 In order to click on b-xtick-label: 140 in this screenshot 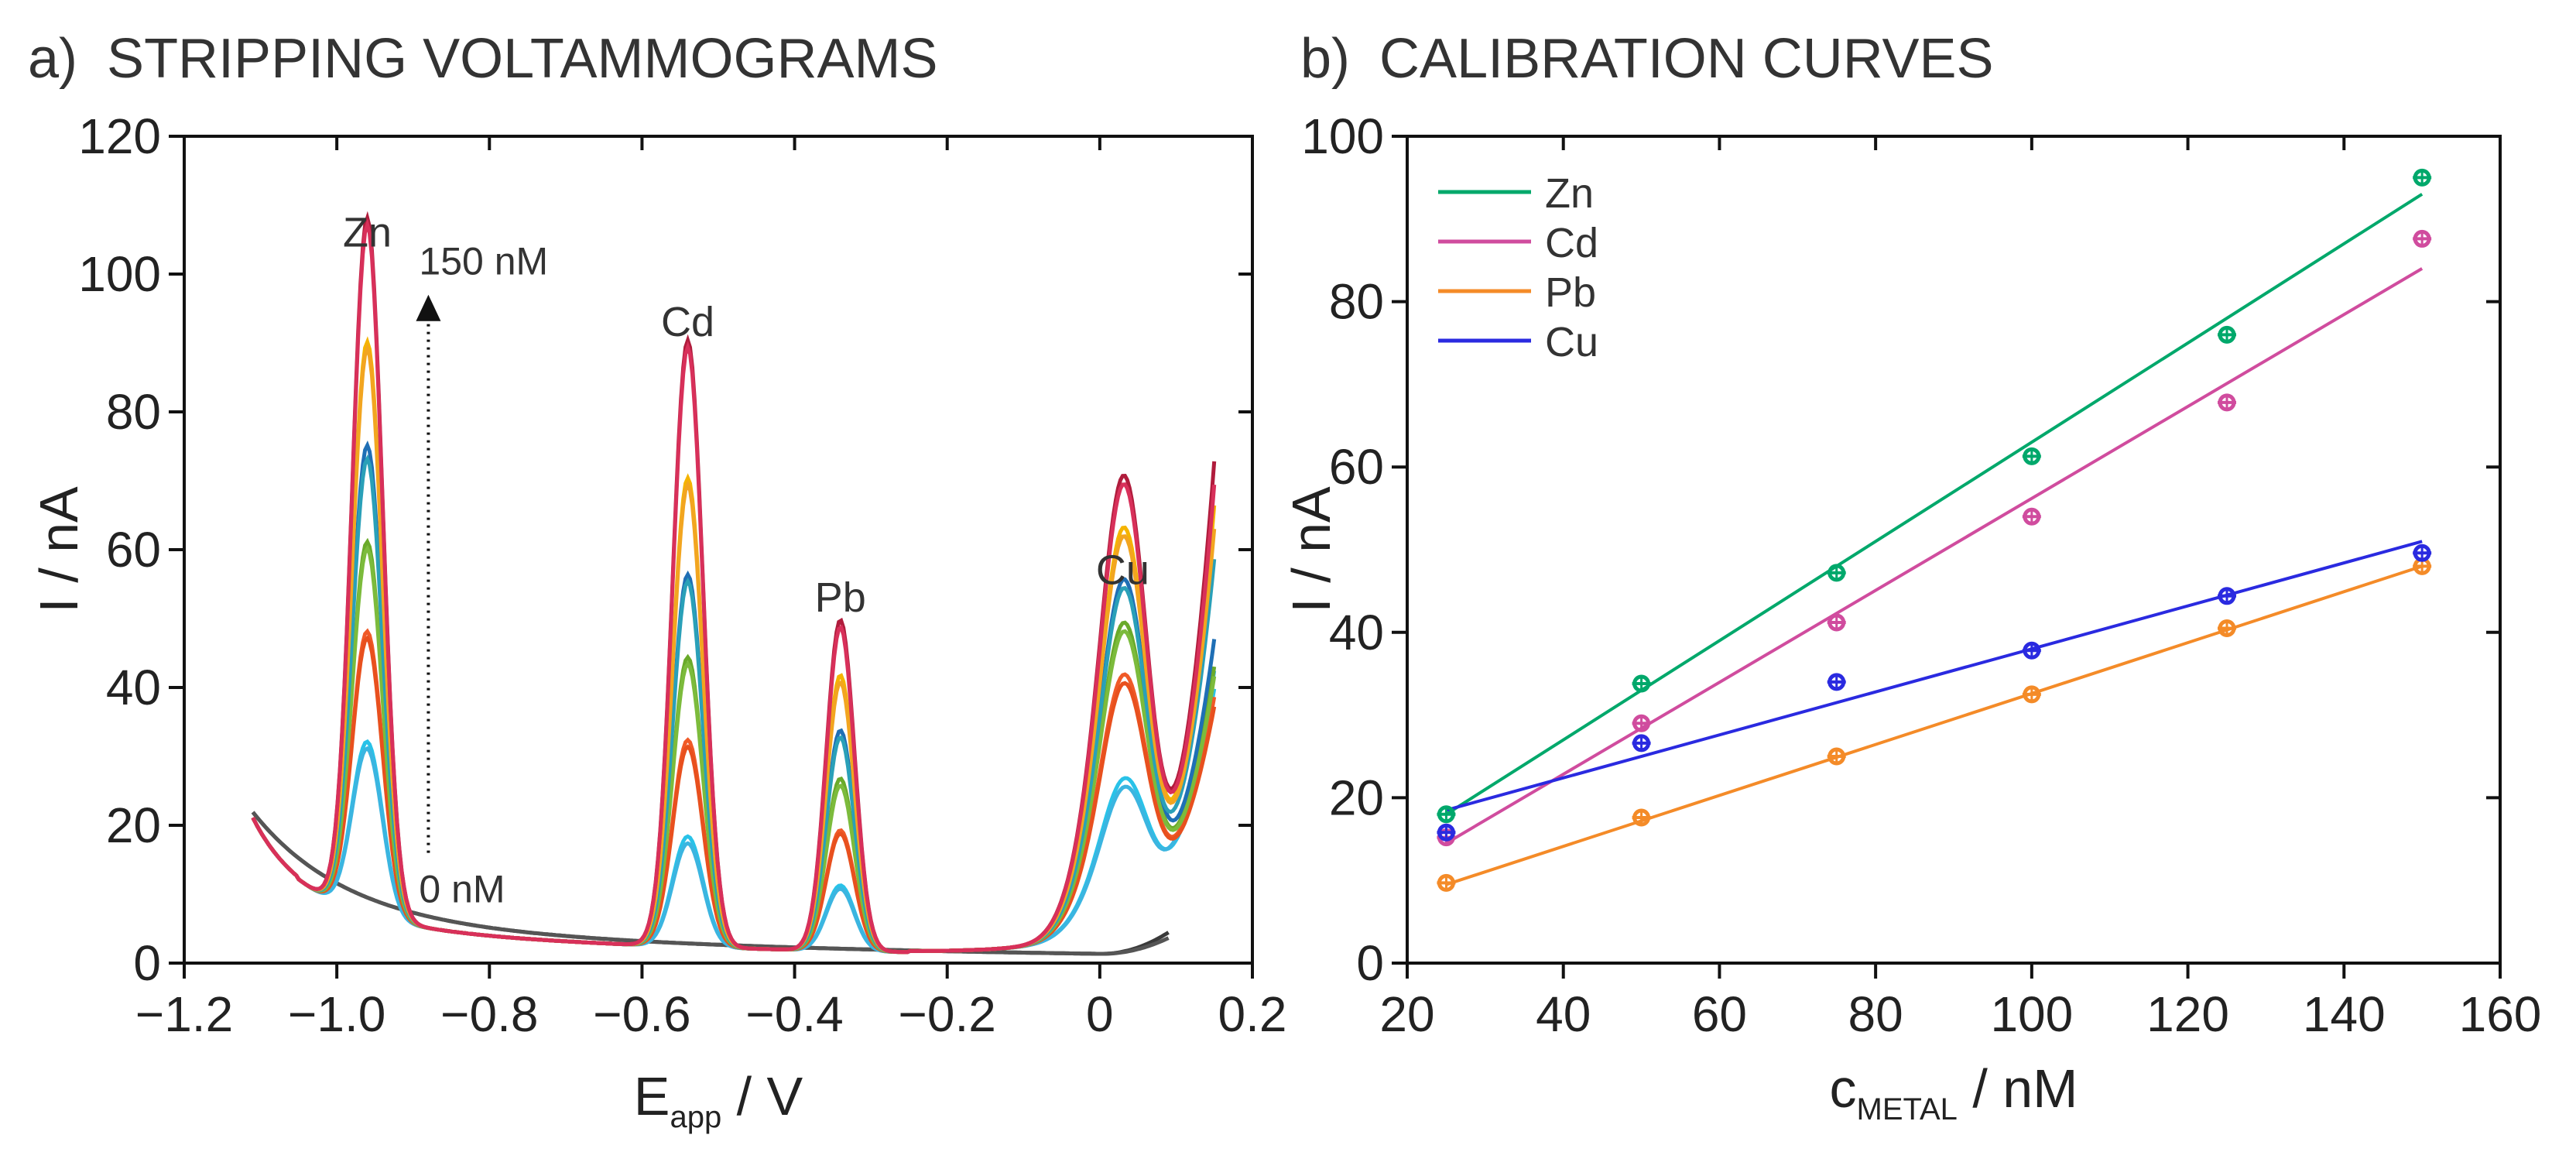, I will do `click(2344, 1014)`.